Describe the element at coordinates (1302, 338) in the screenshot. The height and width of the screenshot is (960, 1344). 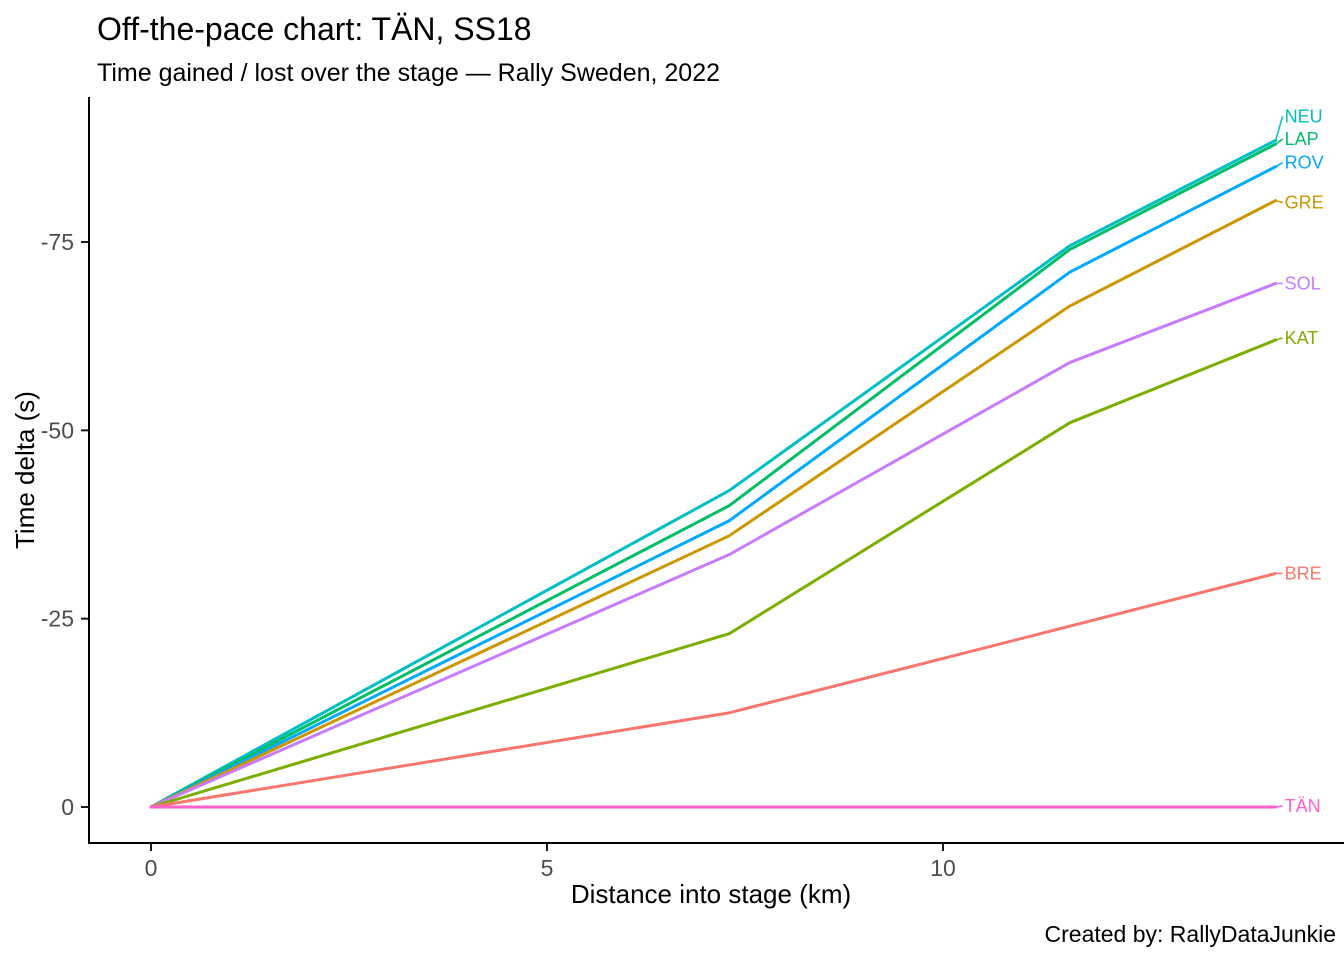
I see `series-label-KAT: KAT` at that location.